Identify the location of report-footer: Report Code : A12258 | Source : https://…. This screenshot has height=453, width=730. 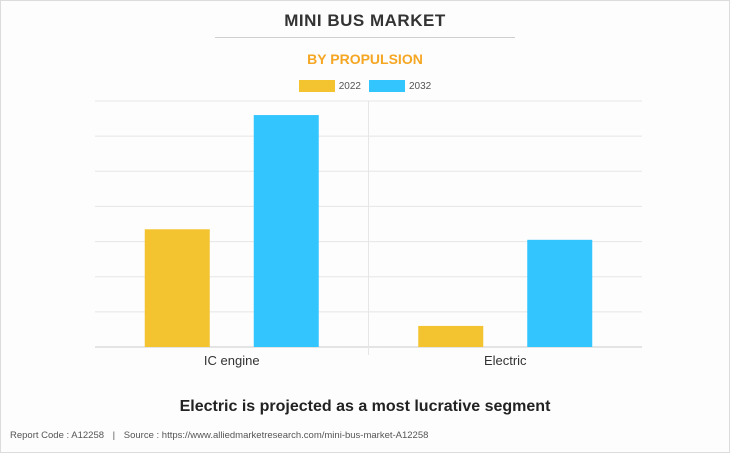
(219, 435).